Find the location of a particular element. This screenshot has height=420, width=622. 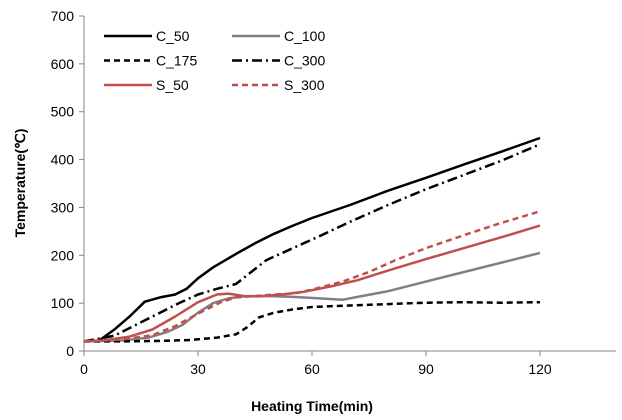

legend-label: C_175 is located at coordinates (176, 61).